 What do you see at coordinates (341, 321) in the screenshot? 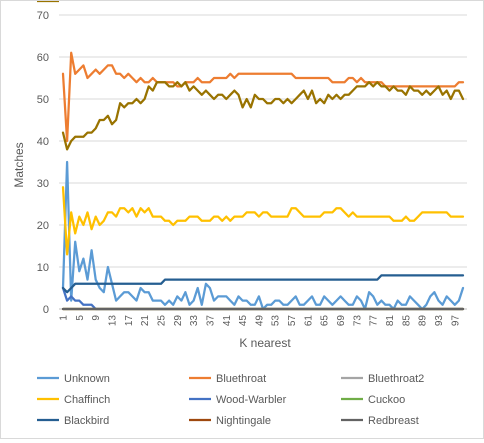
I see `x-tick-label: 69` at bounding box center [341, 321].